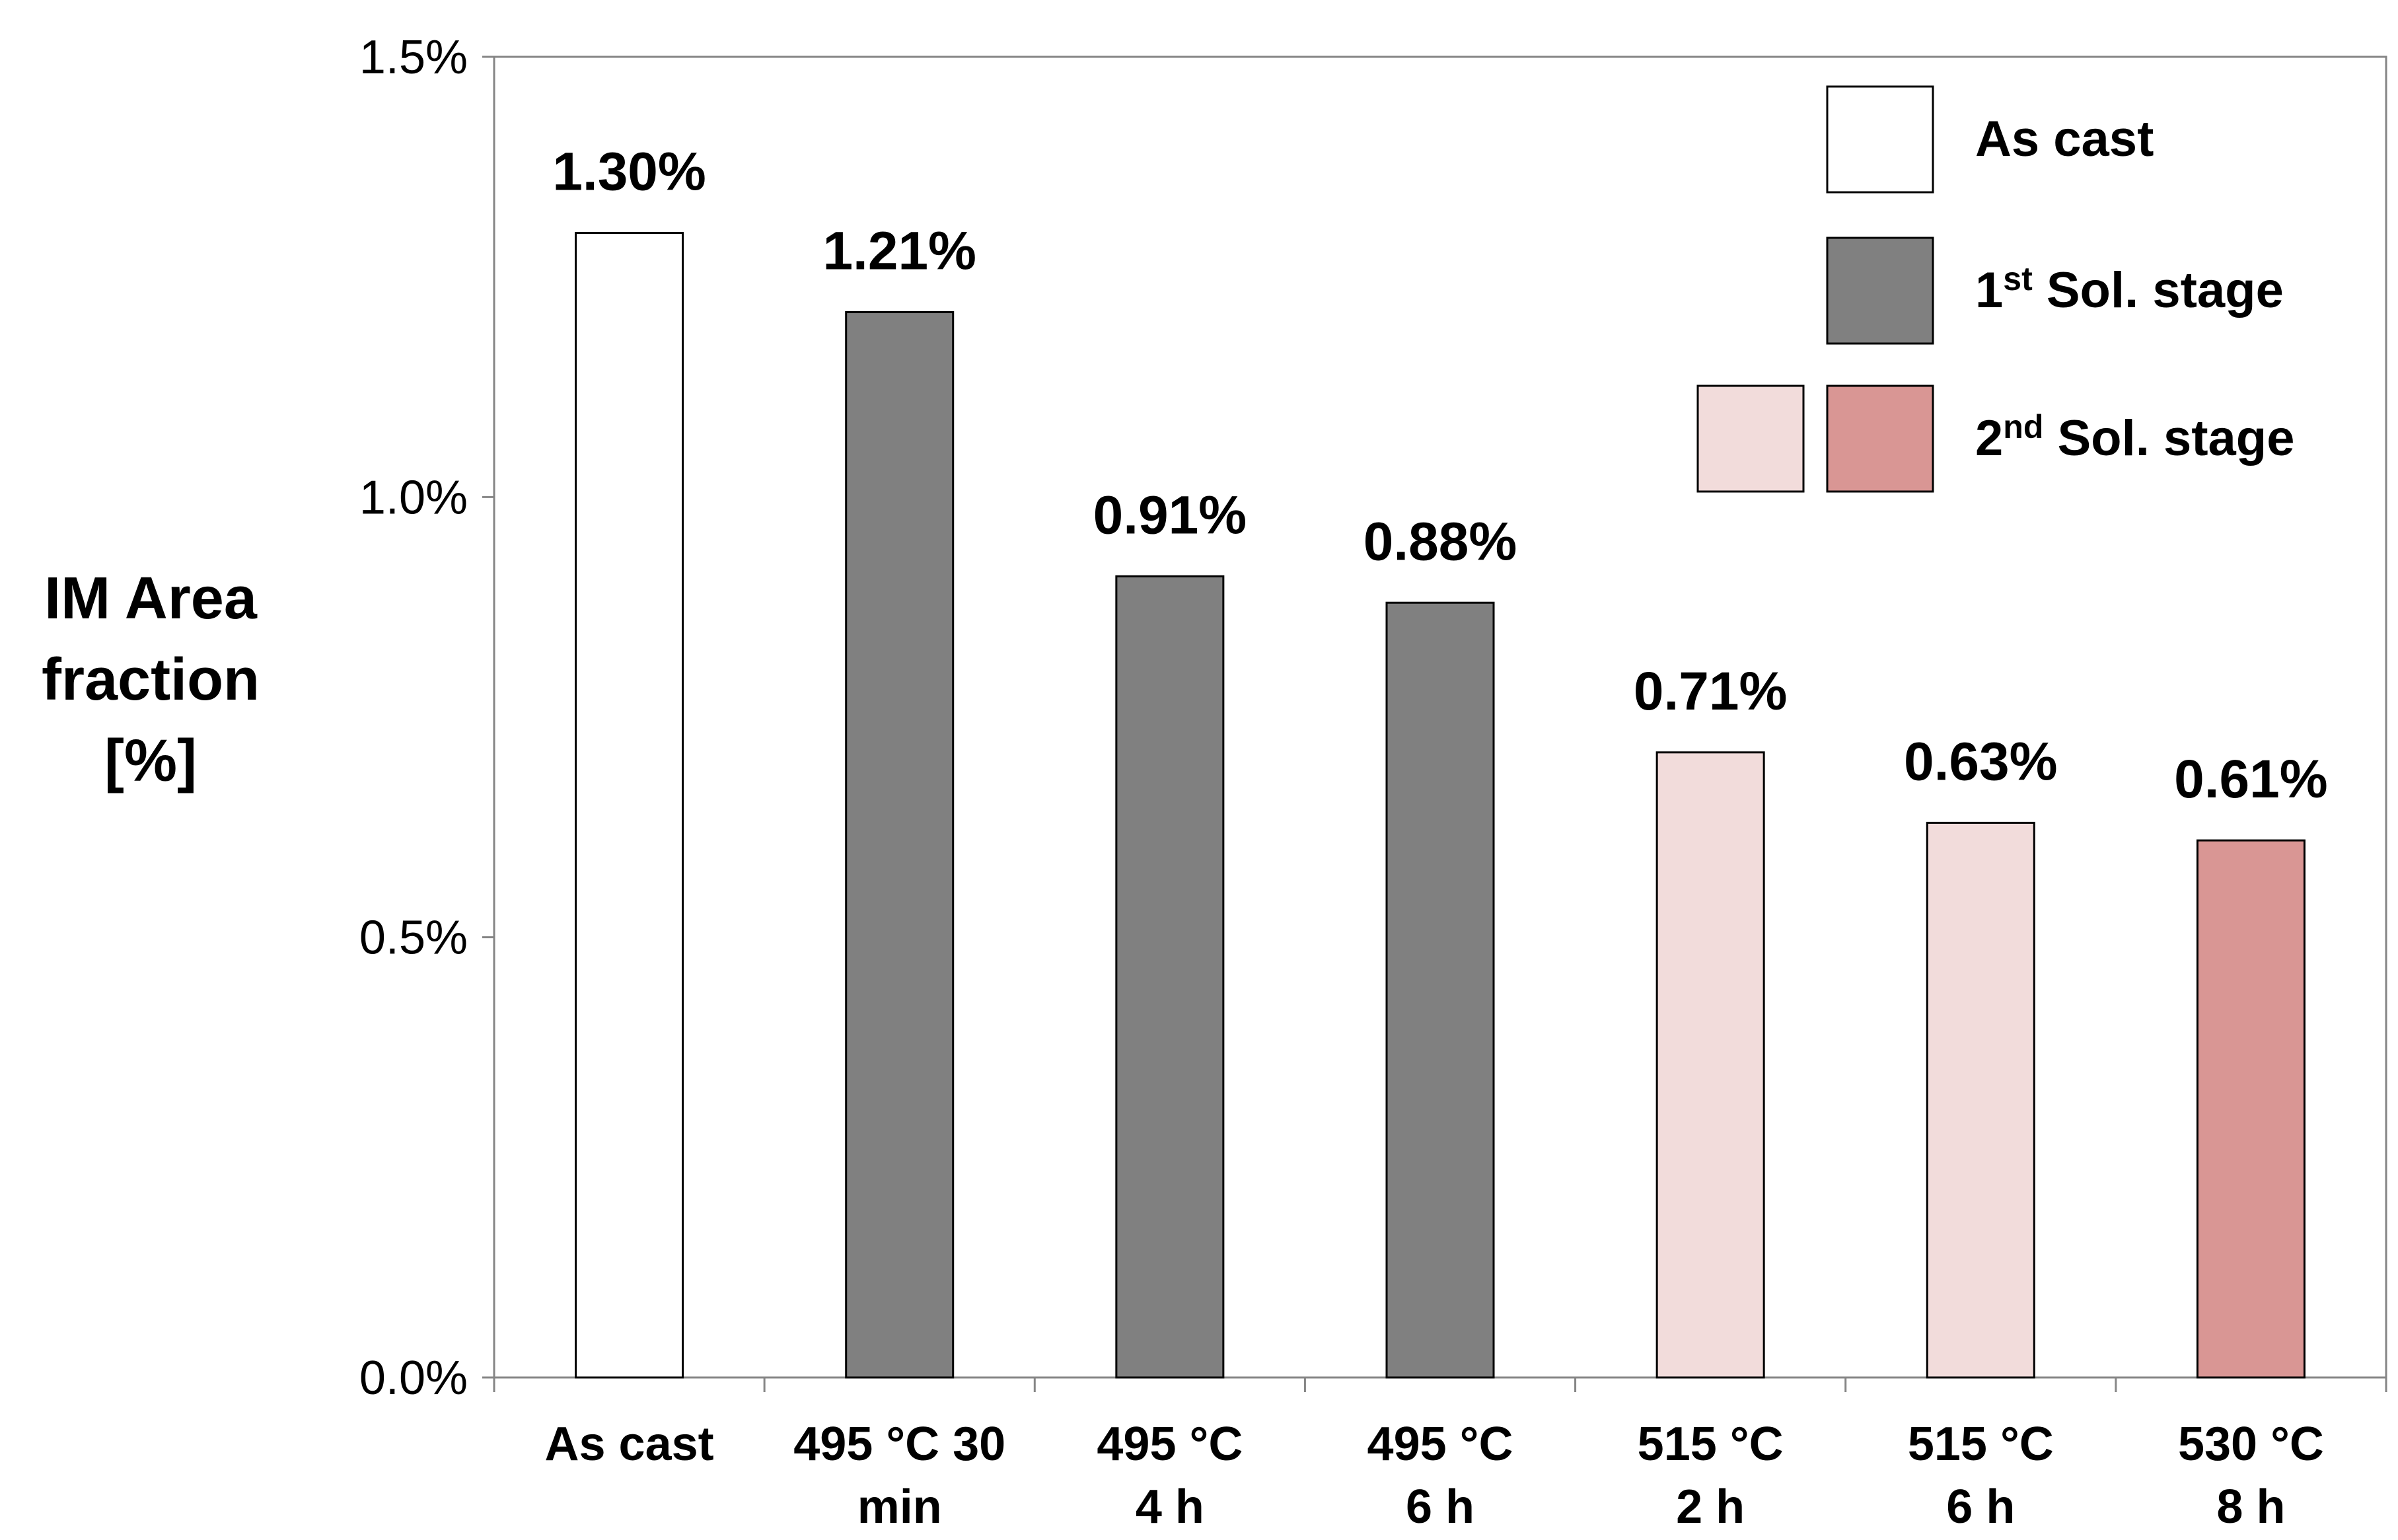 The height and width of the screenshot is (1540, 2398). What do you see at coordinates (151, 599) in the screenshot?
I see `y-axis-title: IM Area` at bounding box center [151, 599].